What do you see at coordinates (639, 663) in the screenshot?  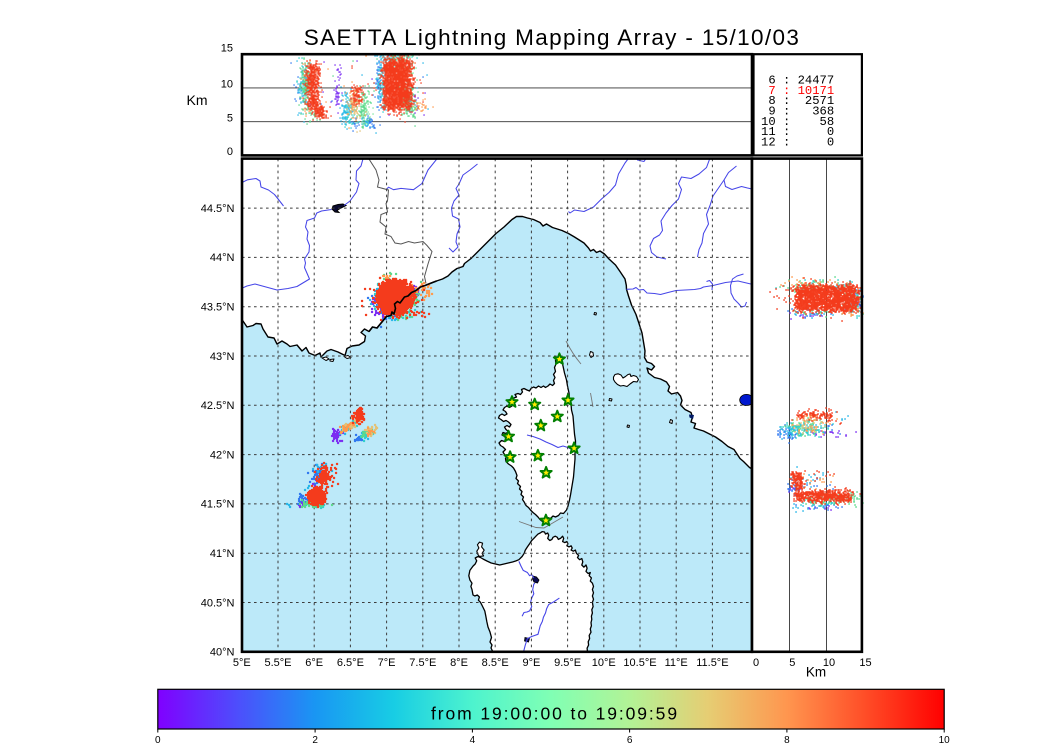 I see `svg-text: 10.5°E` at bounding box center [639, 663].